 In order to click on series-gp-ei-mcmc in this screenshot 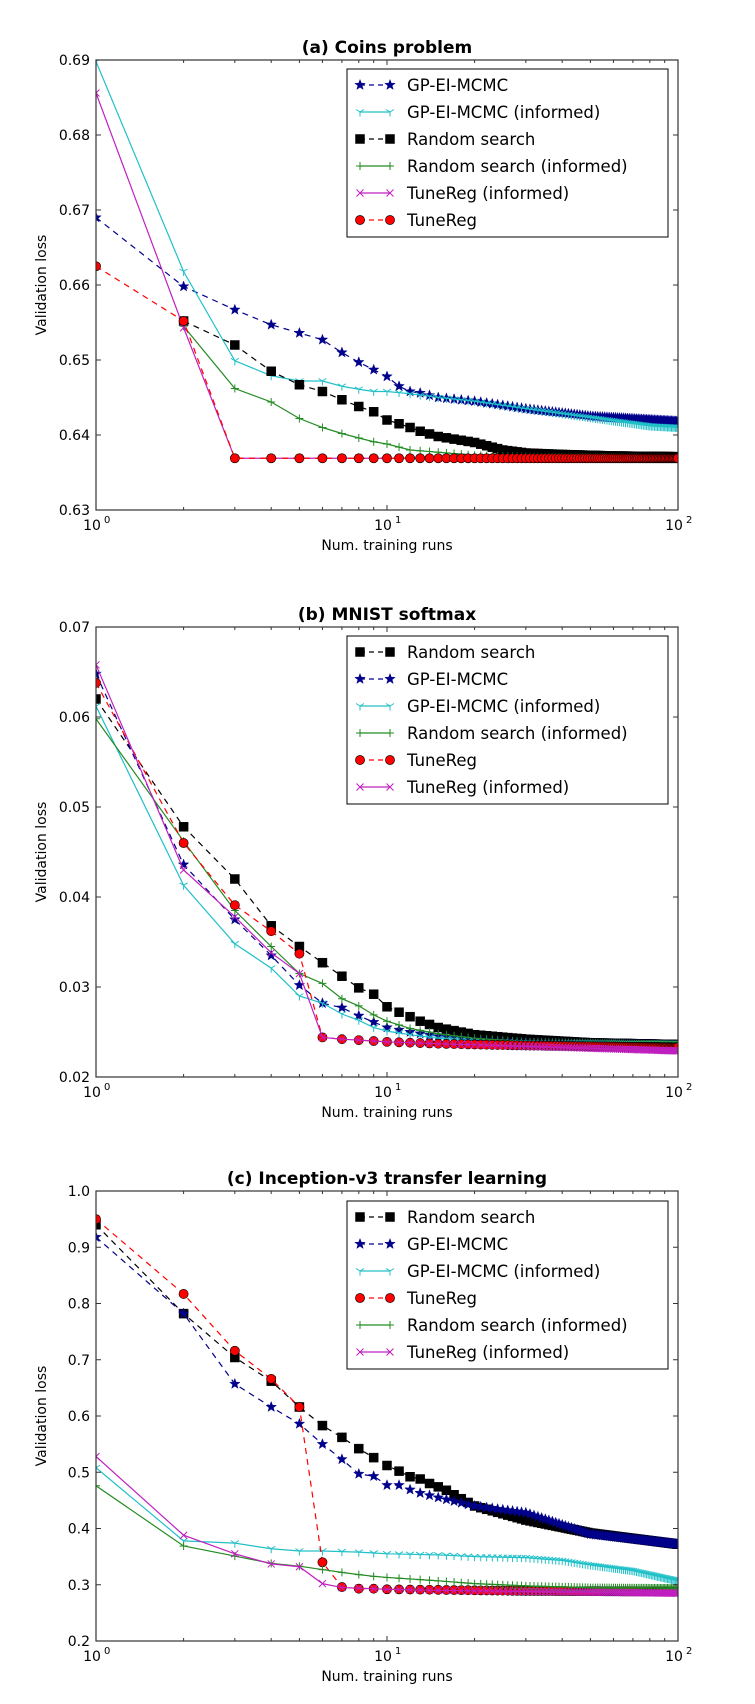, I will do `click(387, 1390)`.